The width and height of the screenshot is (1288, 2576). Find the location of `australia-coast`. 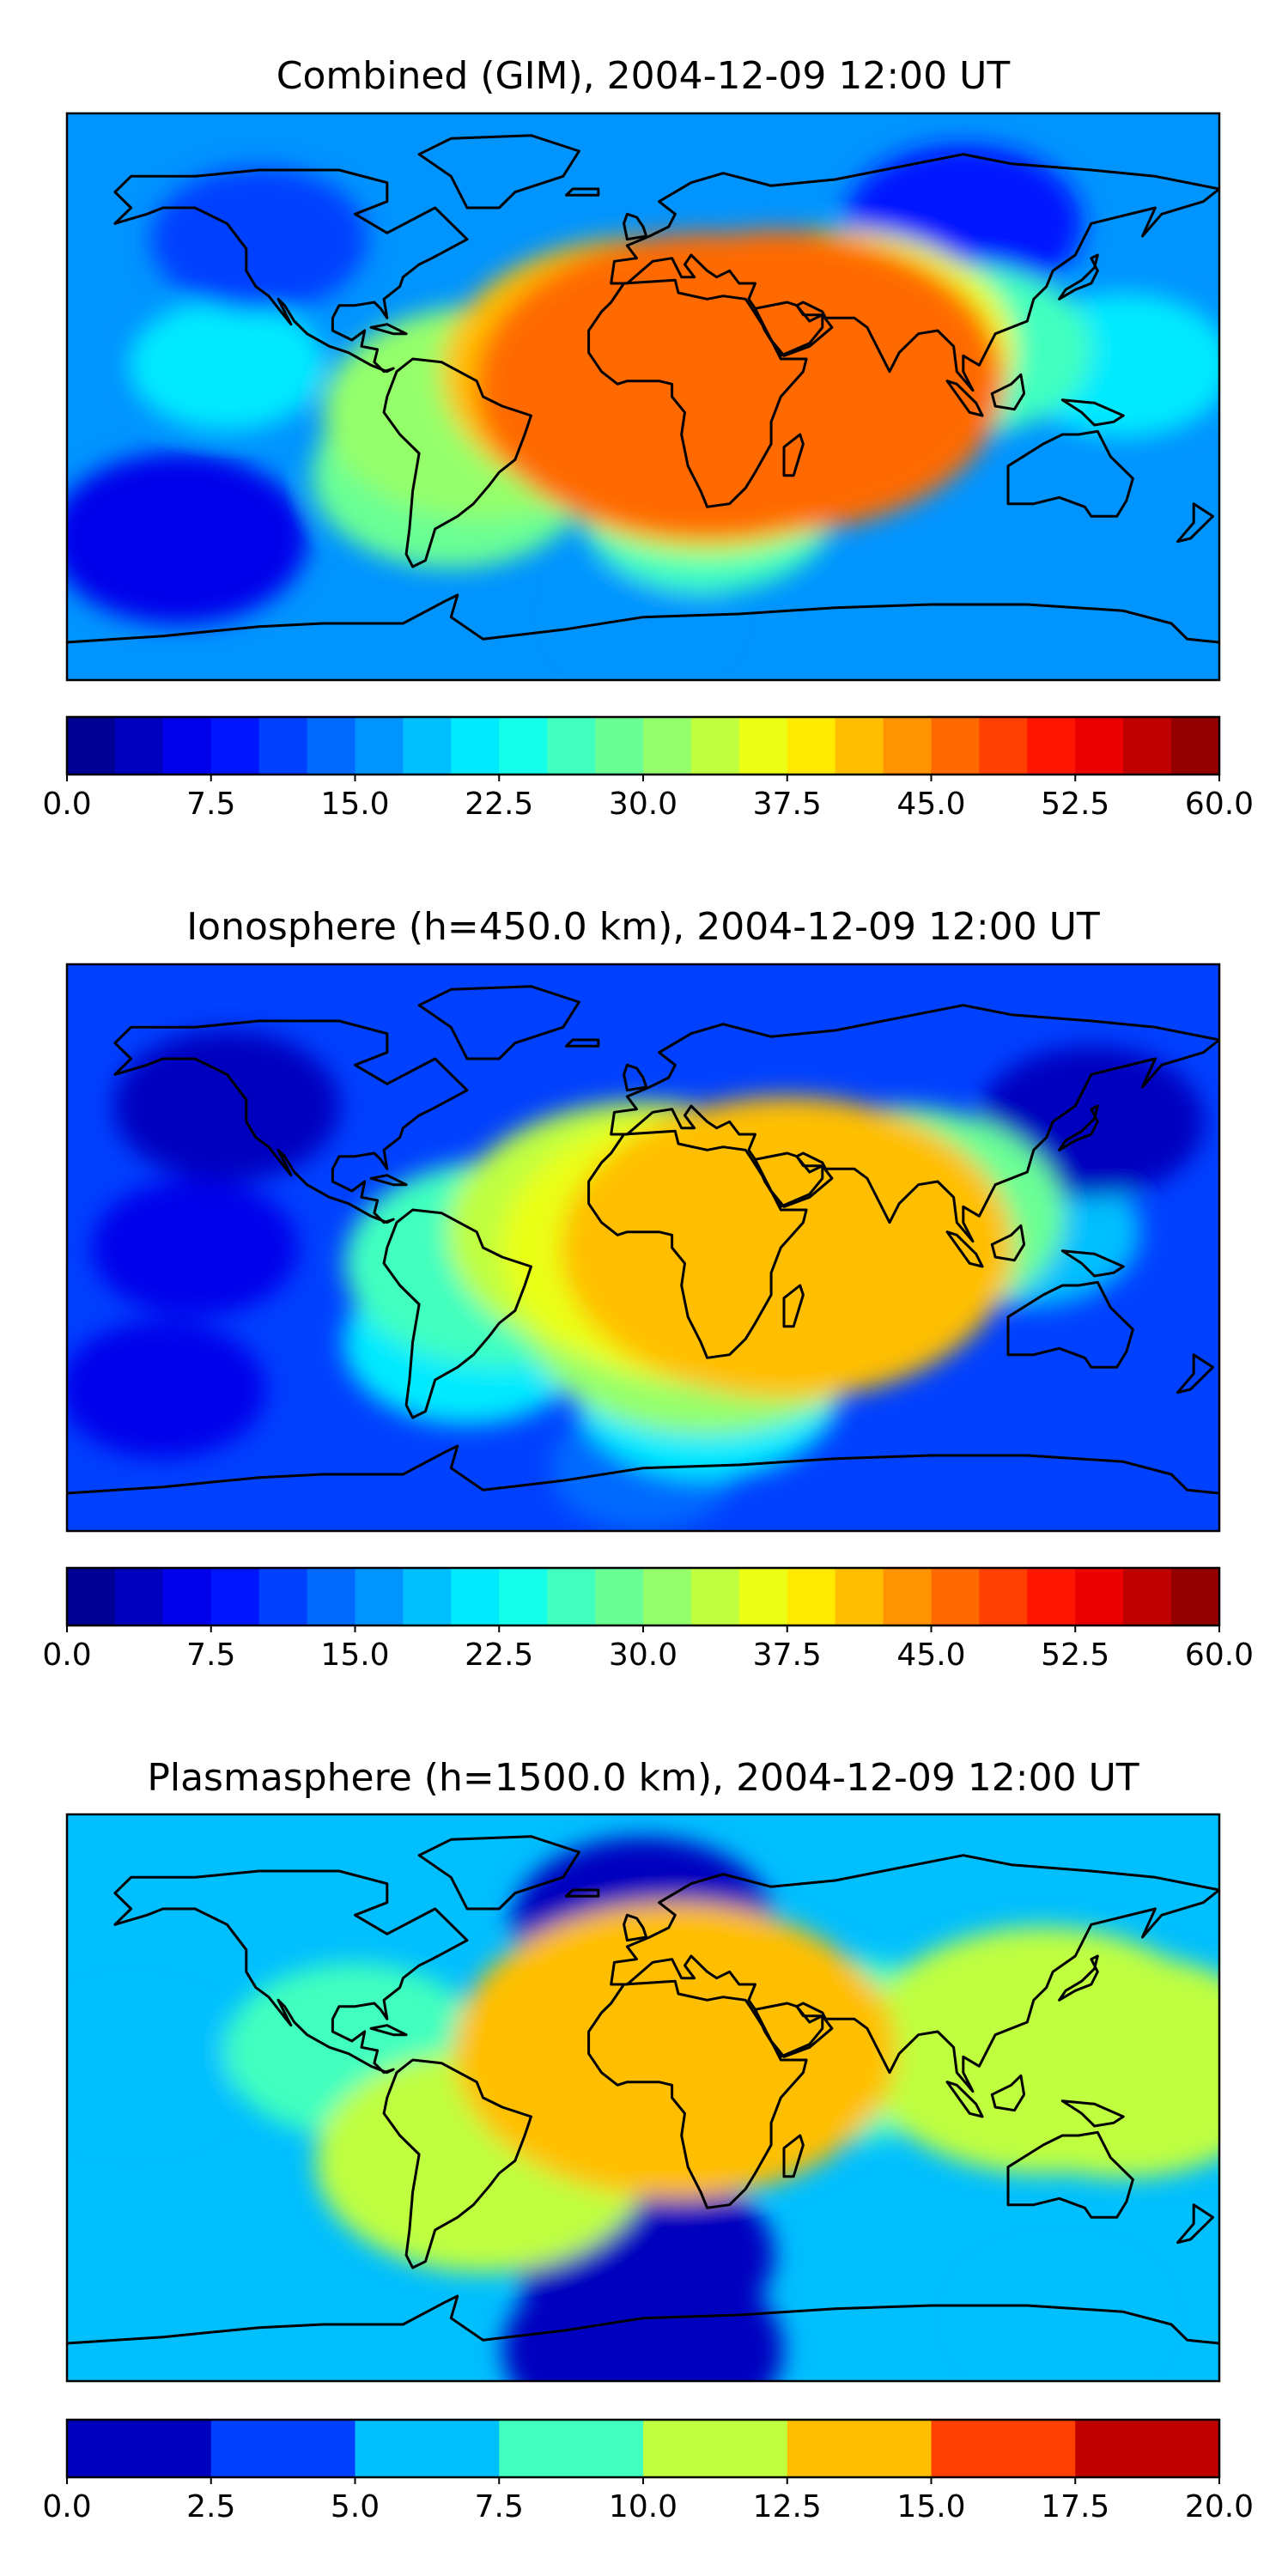

australia-coast is located at coordinates (1070, 474).